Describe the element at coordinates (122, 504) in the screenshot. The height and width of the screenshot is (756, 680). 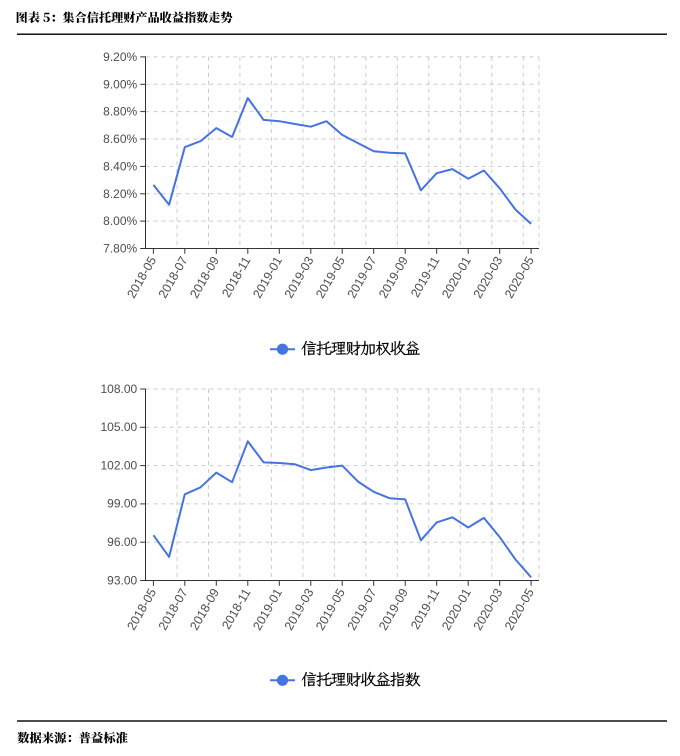
I see `svg-text: 99.00` at that location.